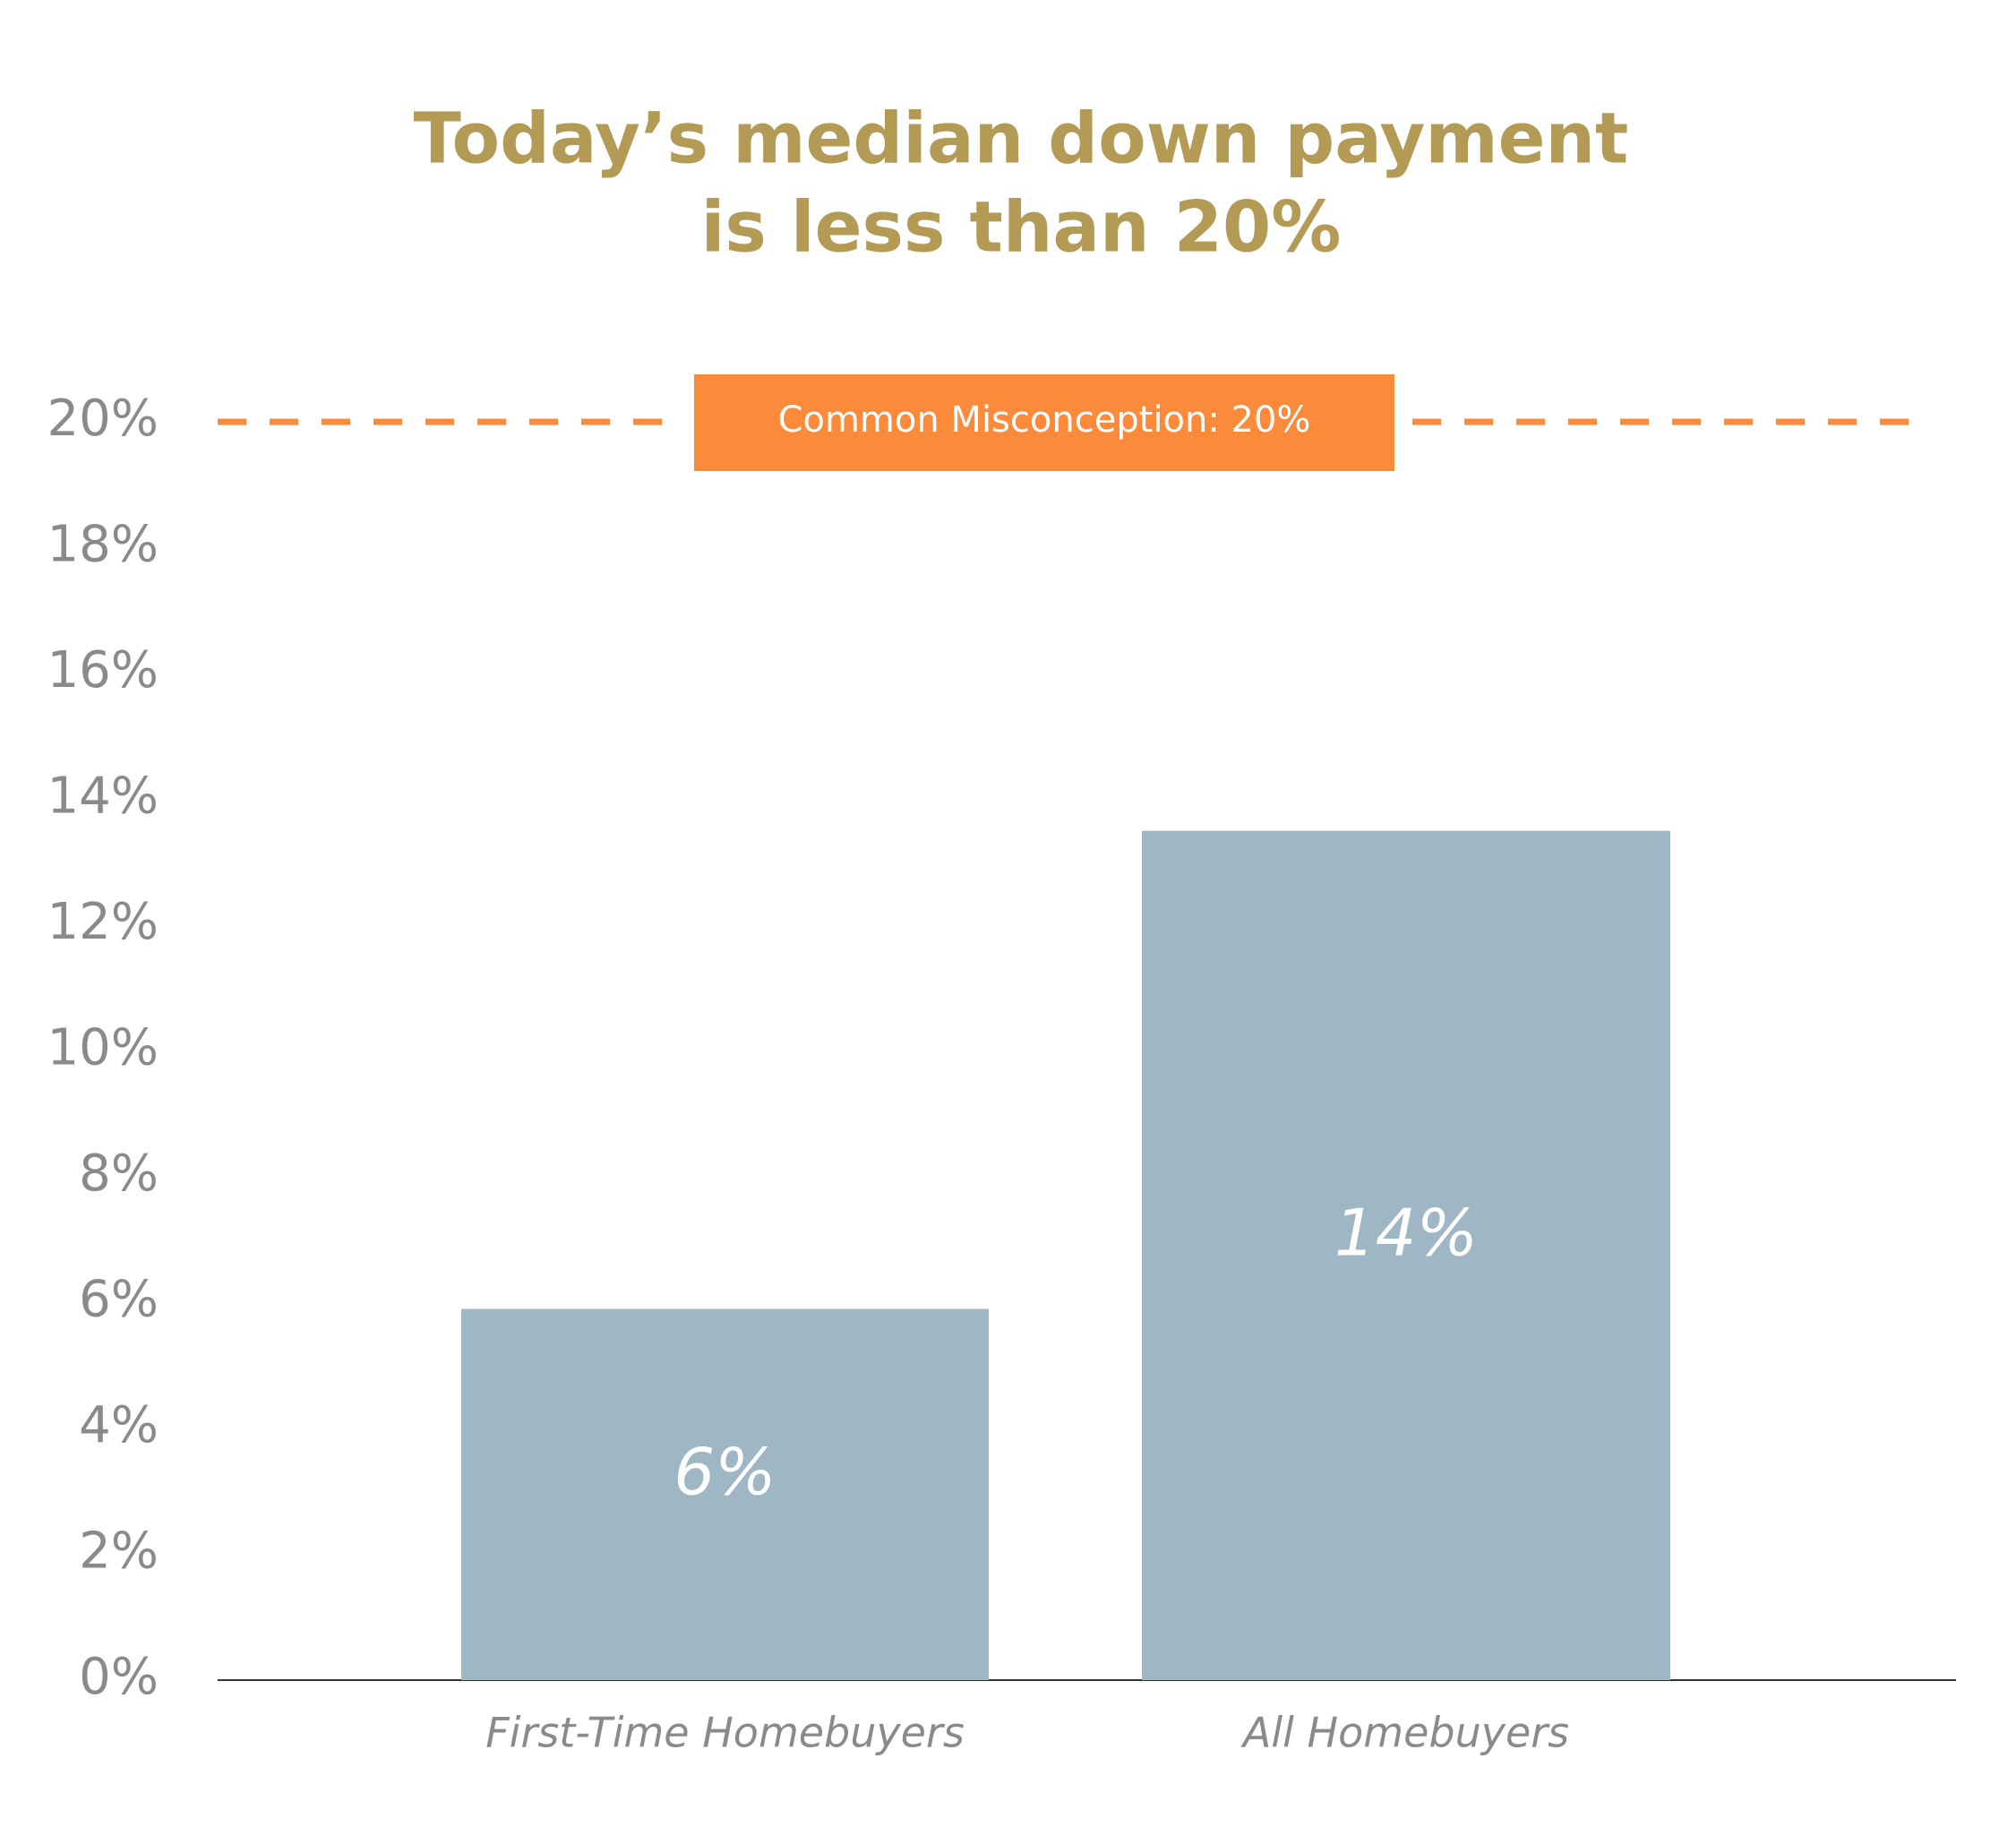 The image size is (2016, 1827). Describe the element at coordinates (1021, 227) in the screenshot. I see `chart-title: is less than 20%` at that location.